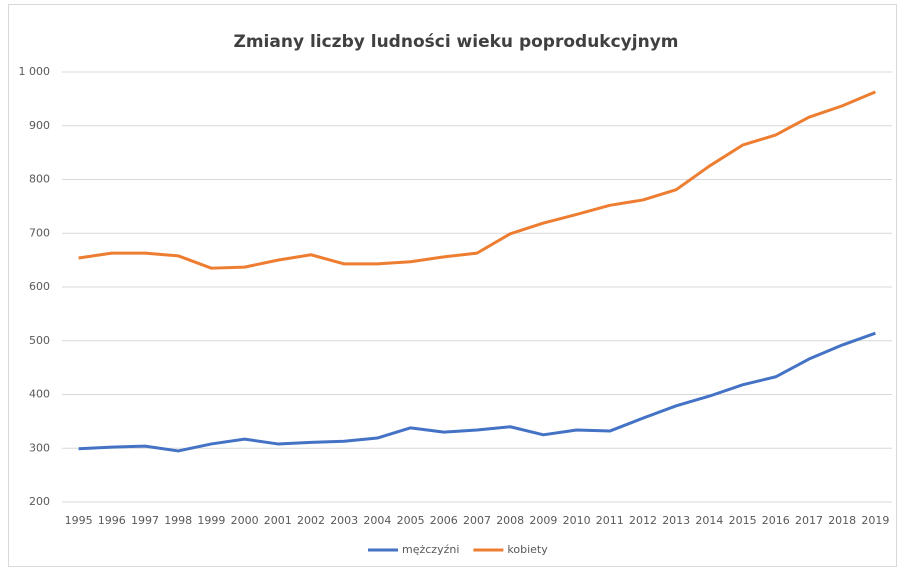 The height and width of the screenshot is (568, 898). I want to click on x-tick-label: 2005, so click(411, 520).